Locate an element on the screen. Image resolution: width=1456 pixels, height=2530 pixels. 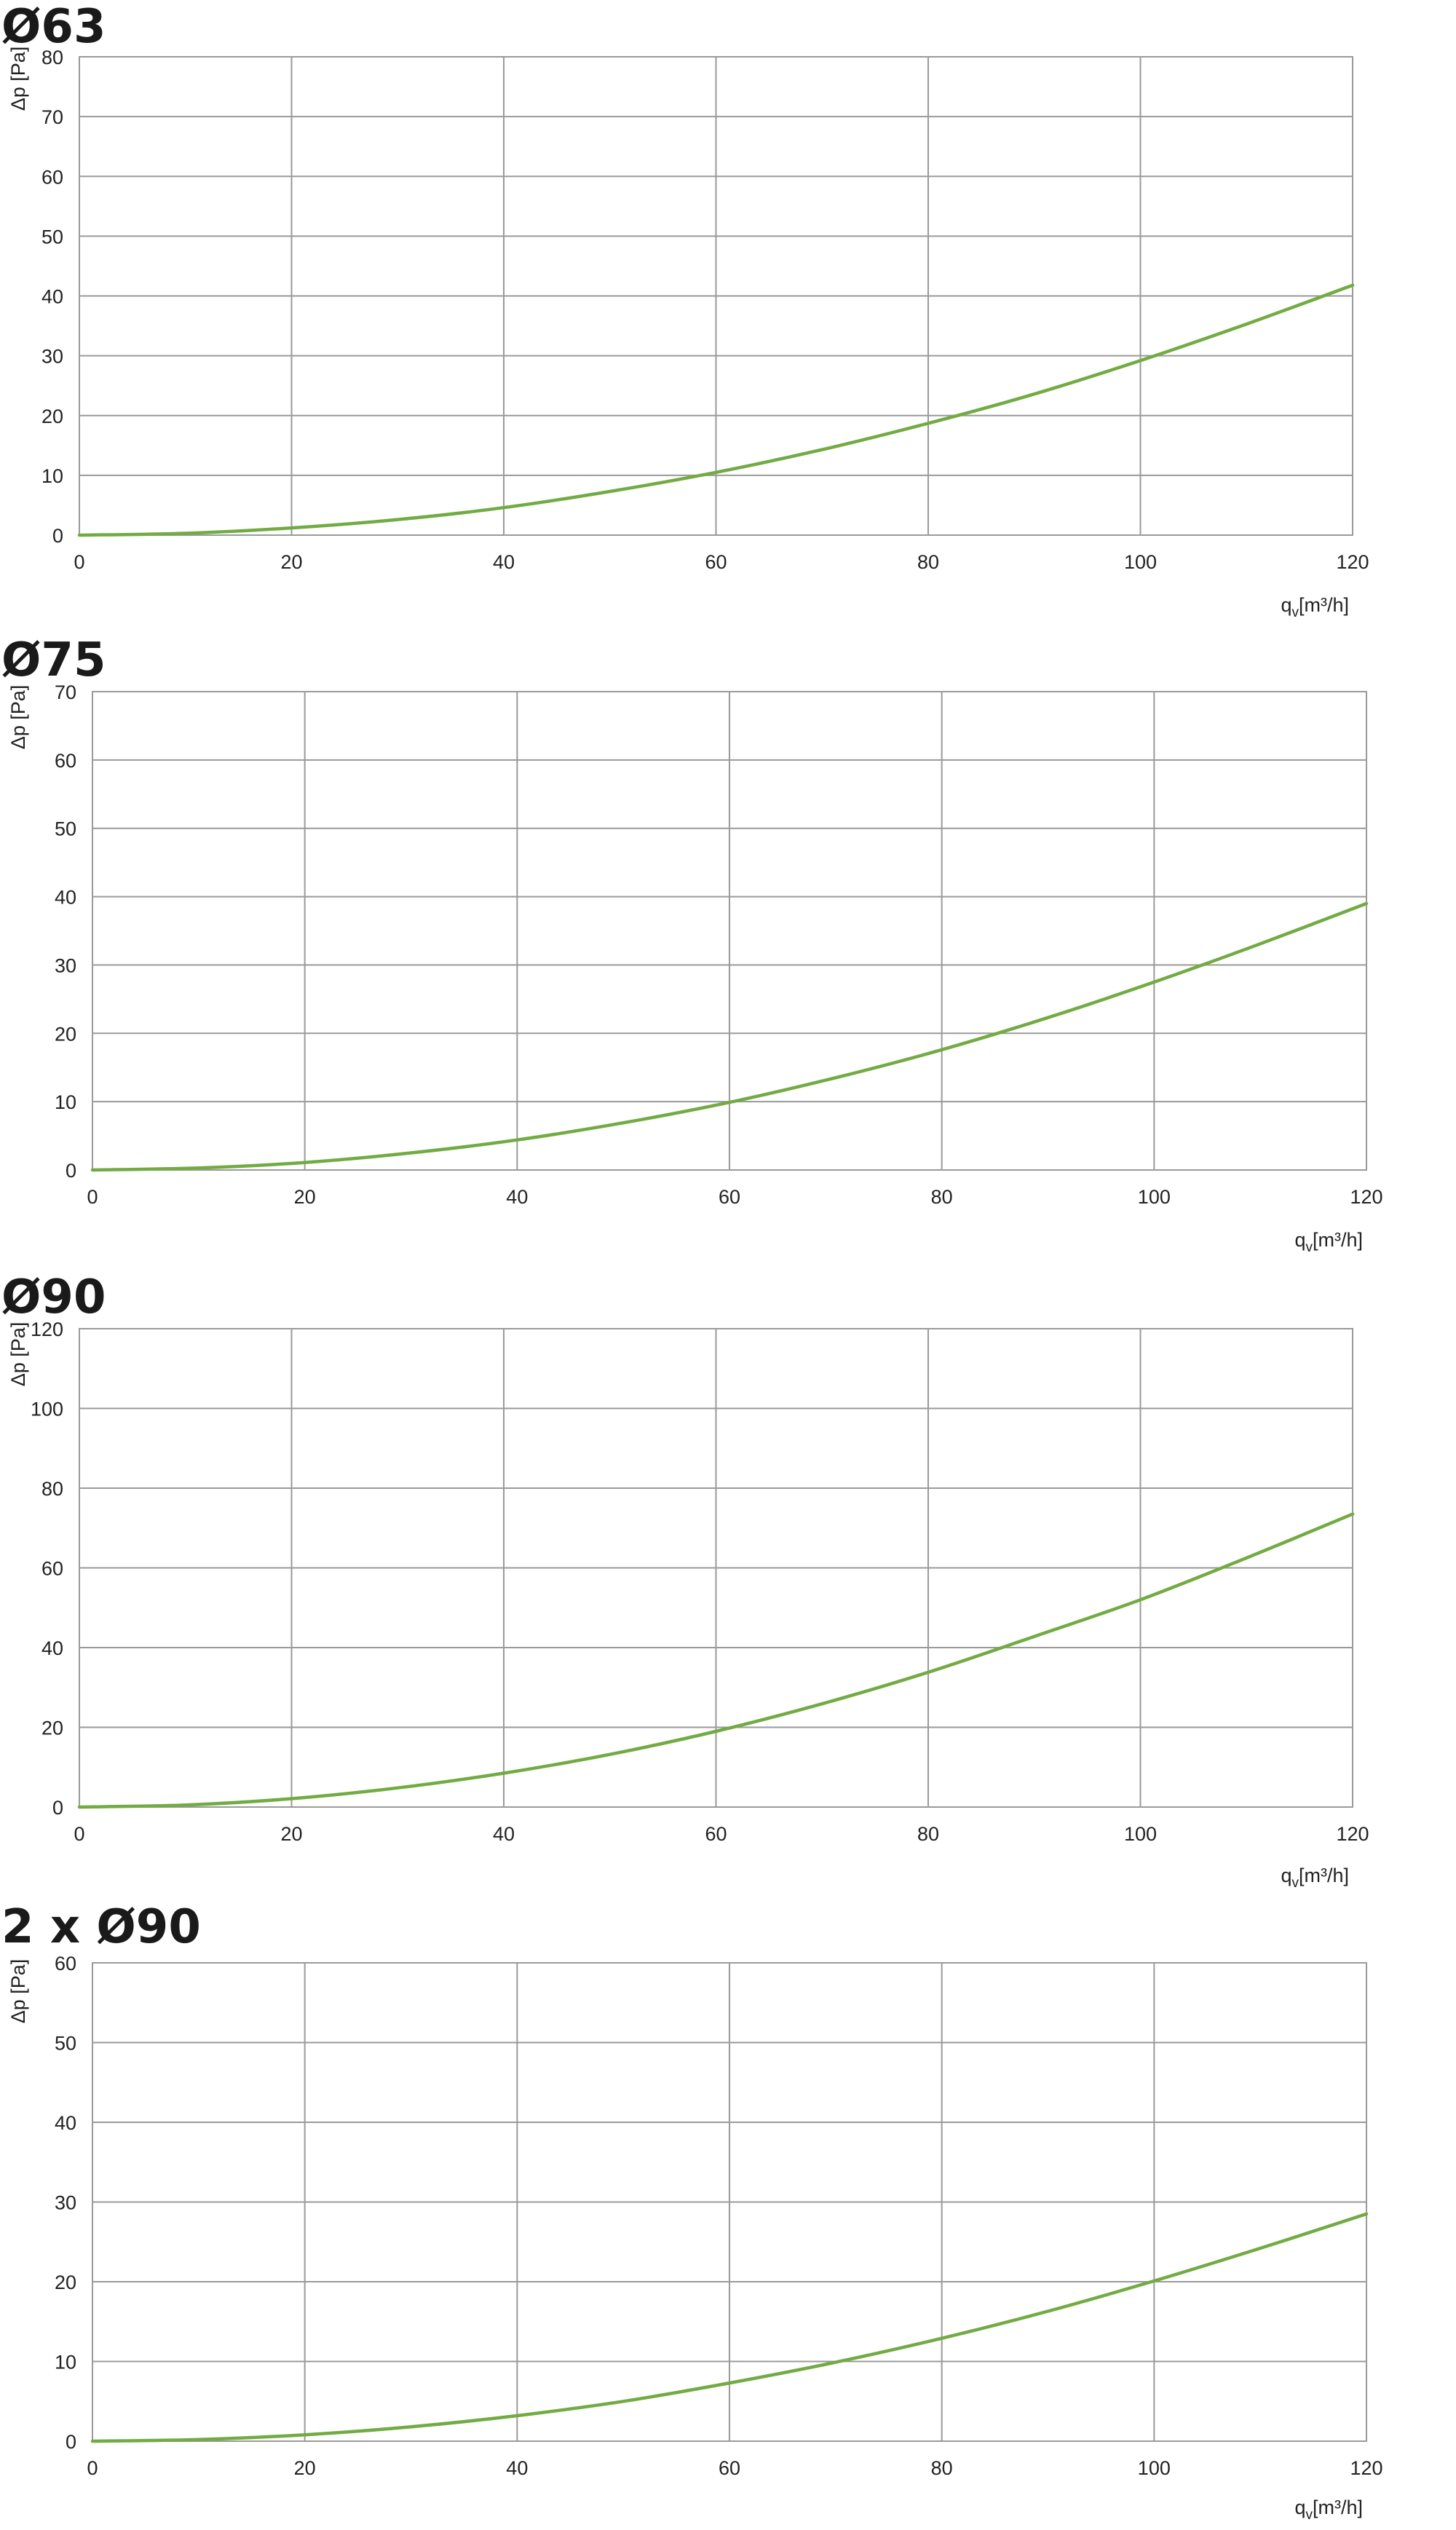
y-tick-label: 100 is located at coordinates (47, 1409).